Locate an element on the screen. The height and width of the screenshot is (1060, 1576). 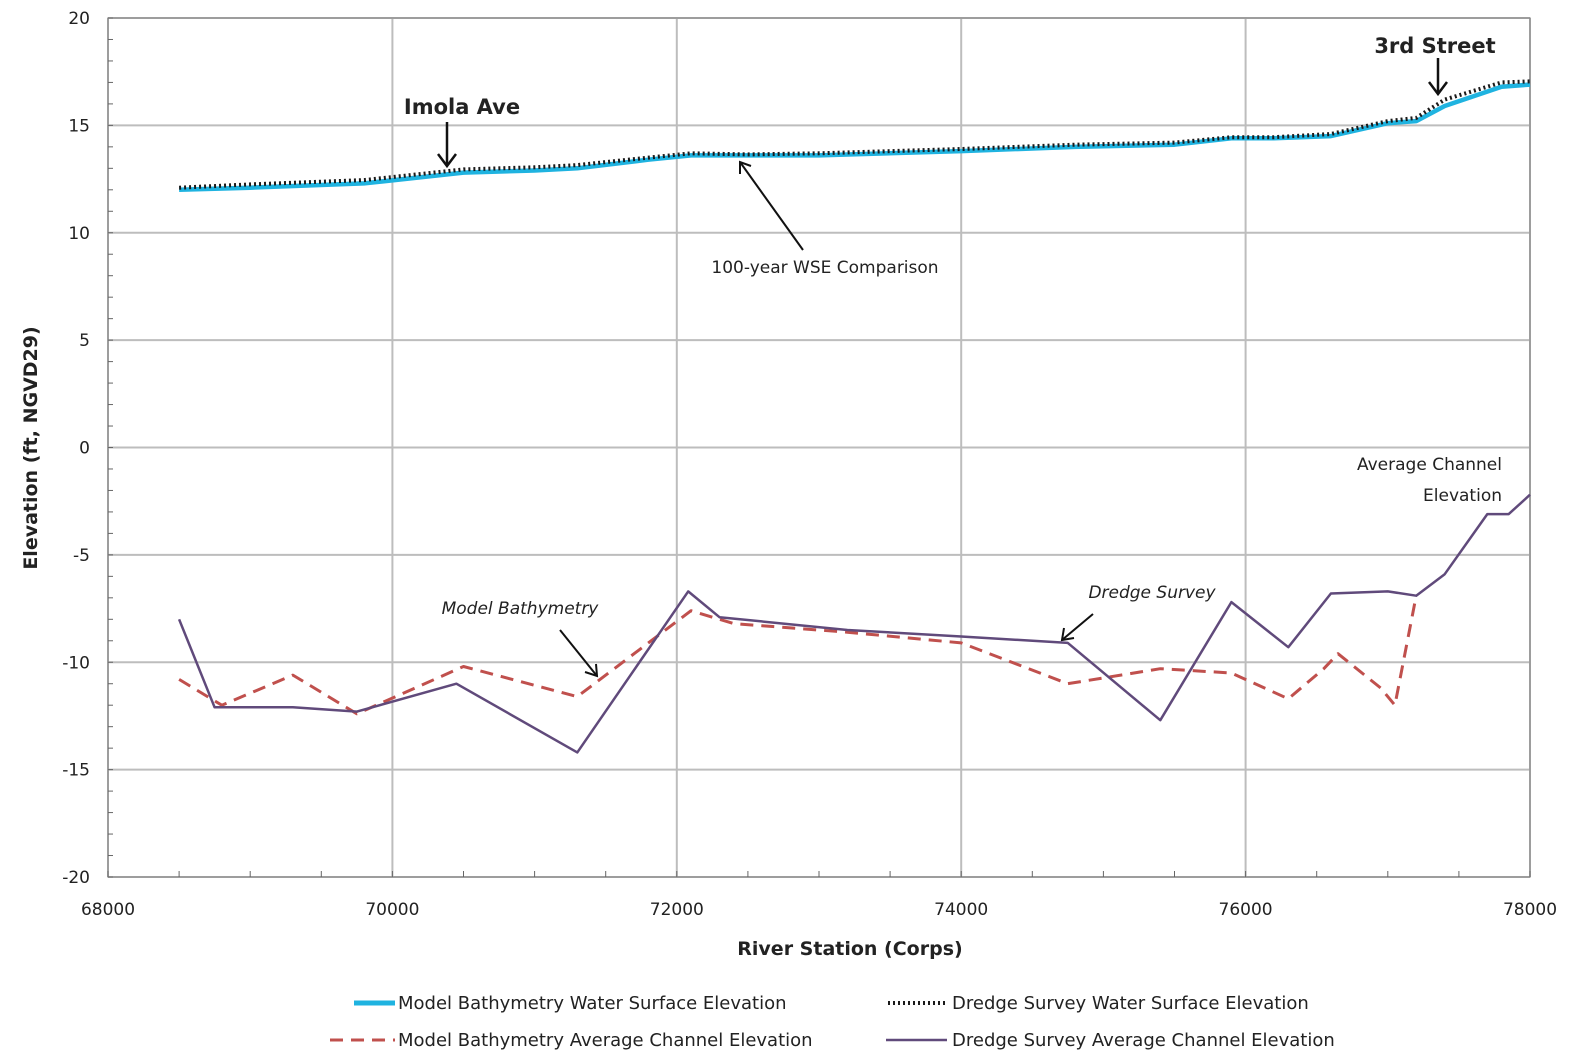
annotation-average-channel-line2: Elevation is located at coordinates (1462, 496).